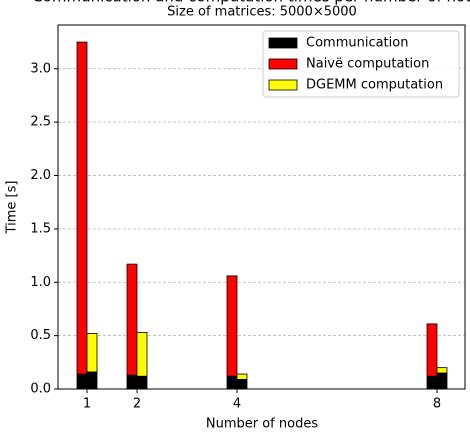 The height and width of the screenshot is (436, 470). What do you see at coordinates (40, 389) in the screenshot?
I see `y-tick-label: 0.0` at bounding box center [40, 389].